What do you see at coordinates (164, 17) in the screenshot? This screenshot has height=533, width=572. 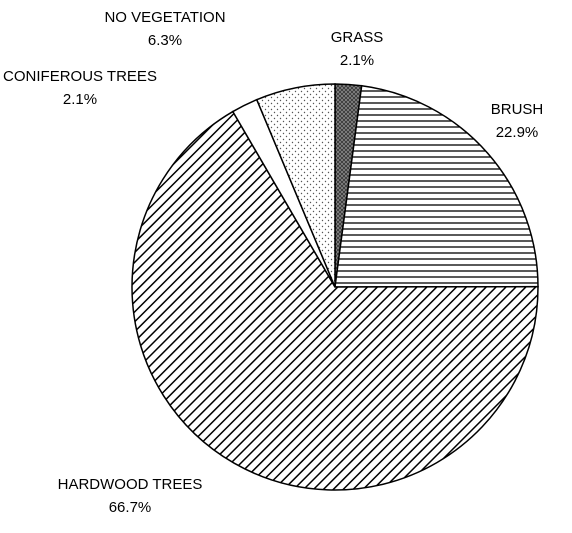 I see `slice-label: NO VEGETATION` at bounding box center [164, 17].